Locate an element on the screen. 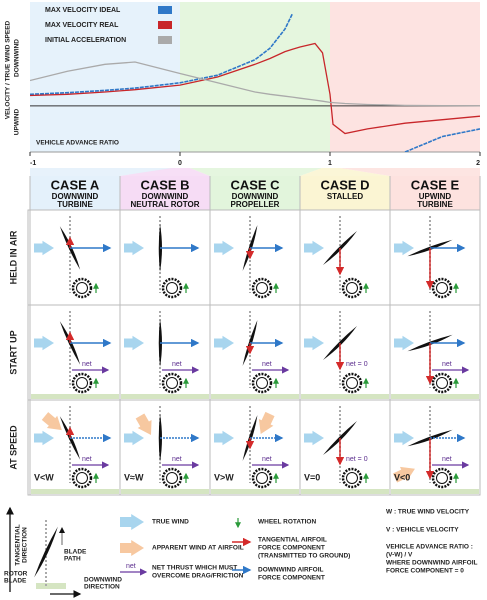 The height and width of the screenshot is (600, 487). legend-text: APPARENT WIND AT AIRFOIL is located at coordinates (198, 548).